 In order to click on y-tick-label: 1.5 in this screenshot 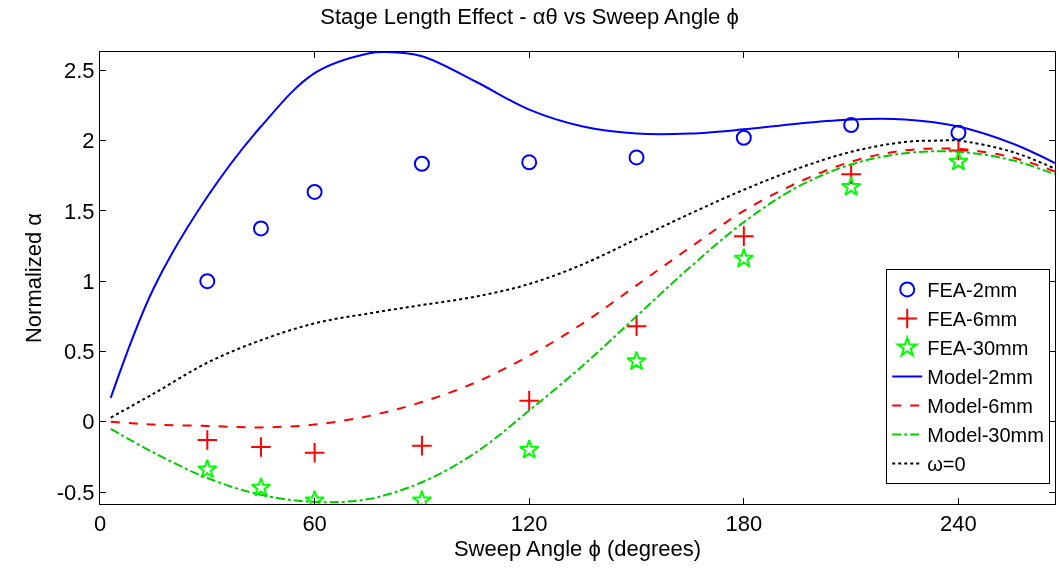, I will do `click(79, 211)`.